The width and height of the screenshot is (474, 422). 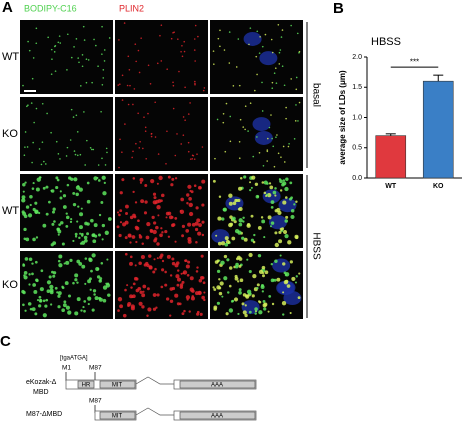 What do you see at coordinates (161, 134) in the screenshot?
I see `micrograph` at bounding box center [161, 134].